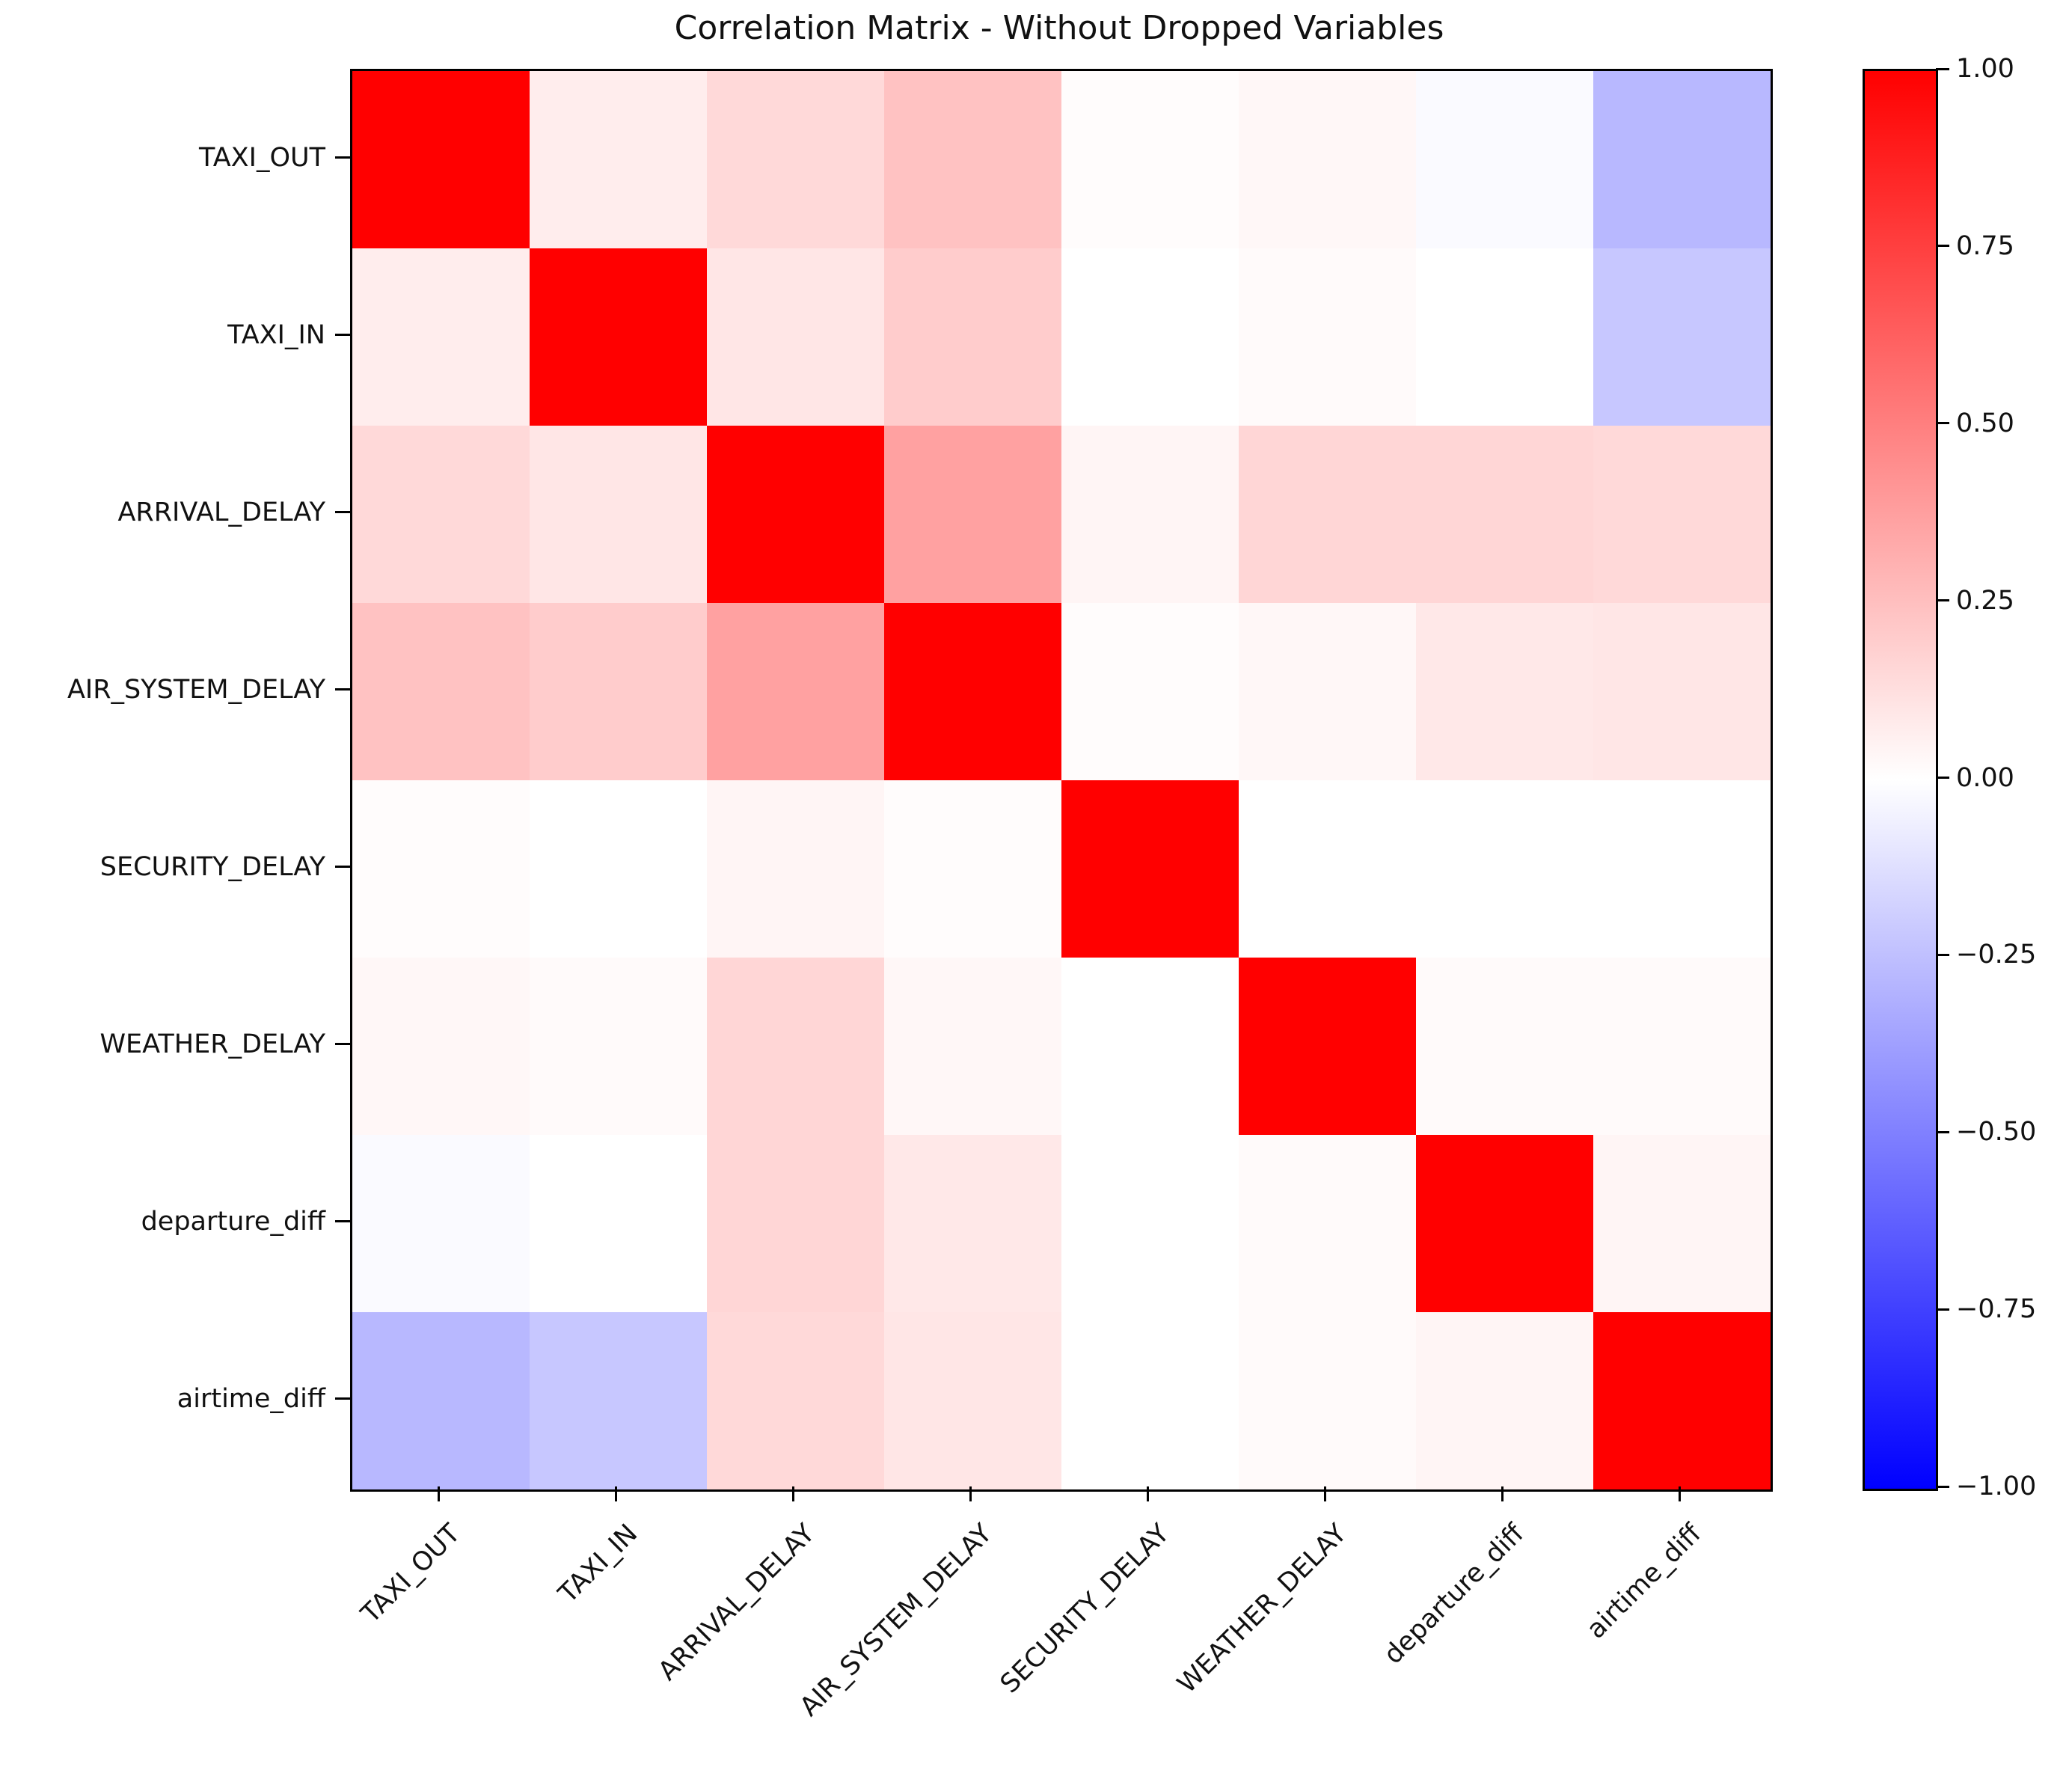 This screenshot has height=1770, width=2072. I want to click on y-tick-label: WEATHER_DELAY, so click(212, 1044).